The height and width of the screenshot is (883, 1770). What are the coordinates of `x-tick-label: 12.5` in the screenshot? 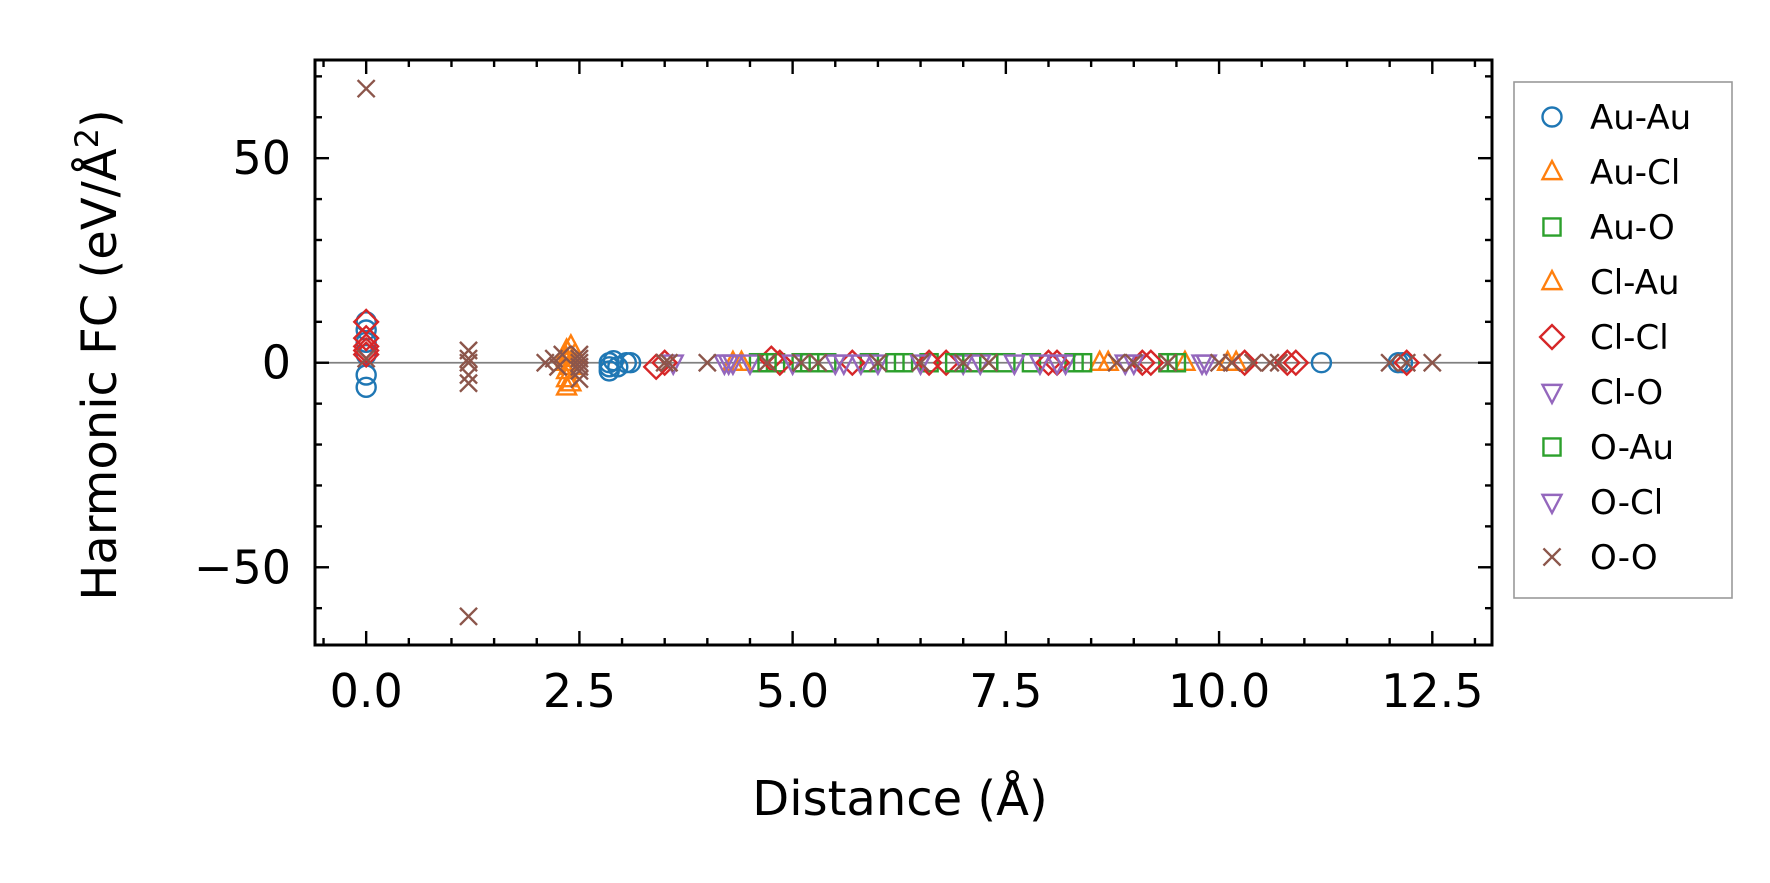 It's located at (1432, 691).